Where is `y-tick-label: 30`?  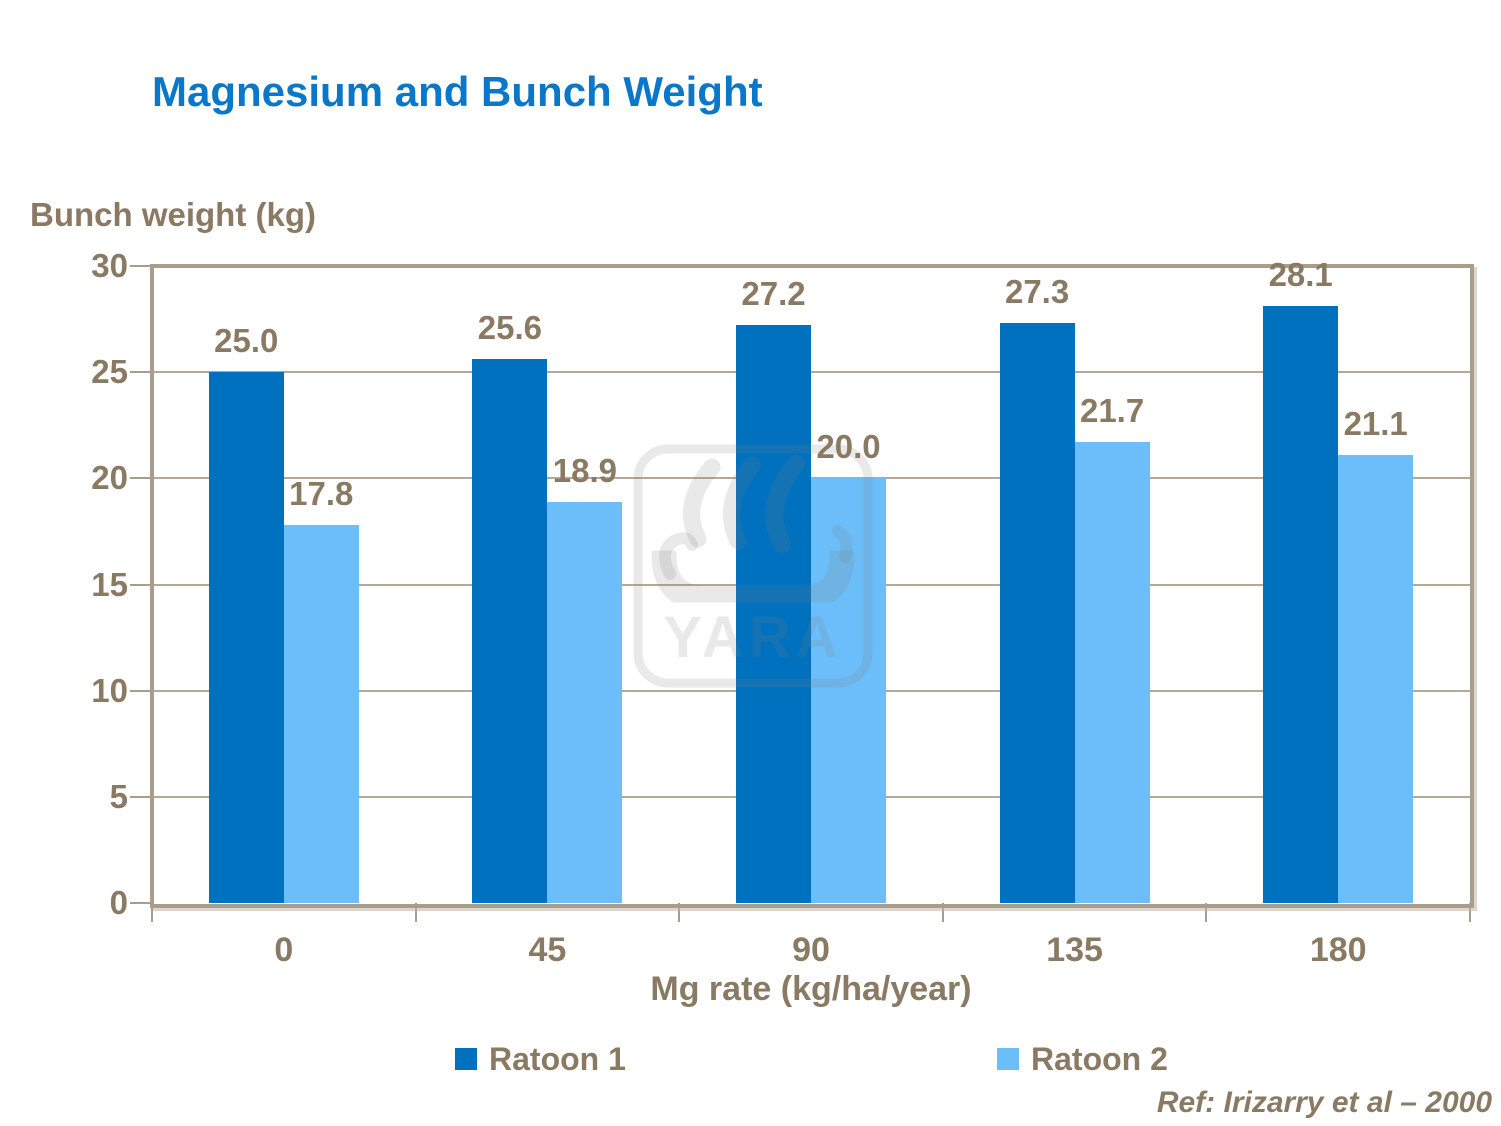
y-tick-label: 30 is located at coordinates (109, 265).